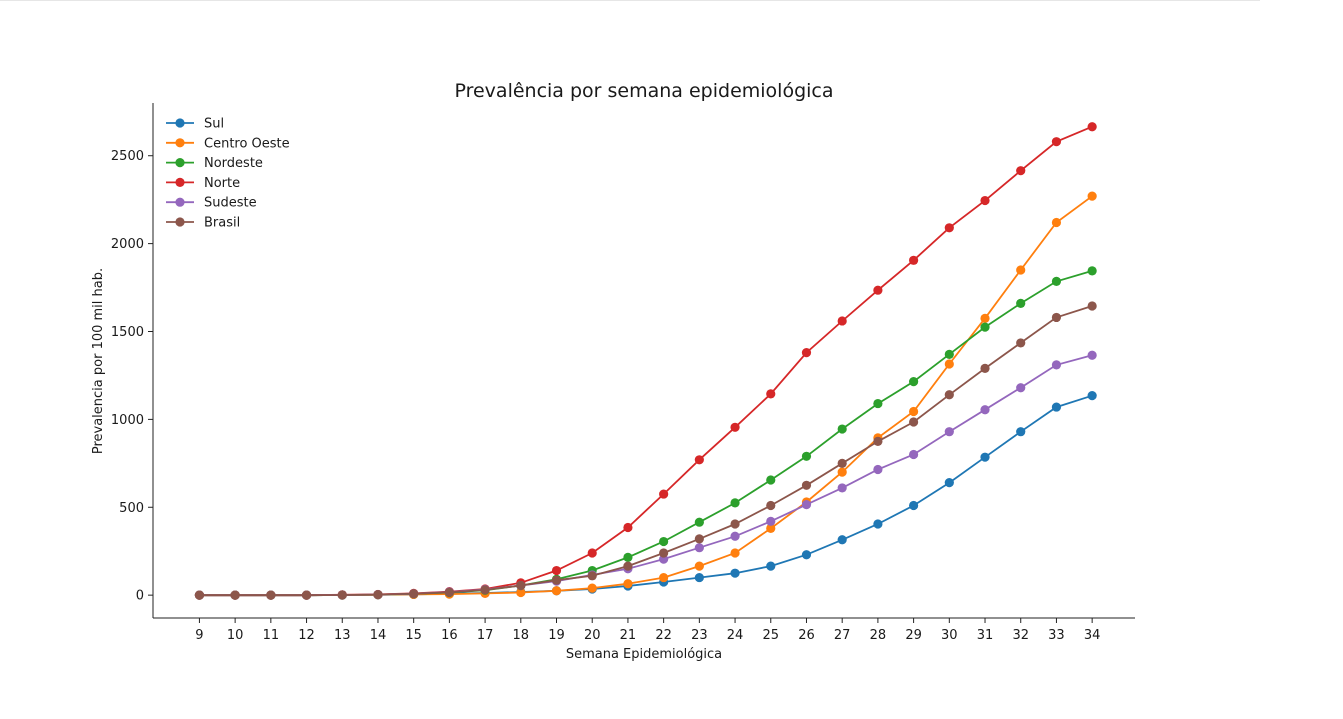  I want to click on y-tick-label: 2000, so click(127, 244).